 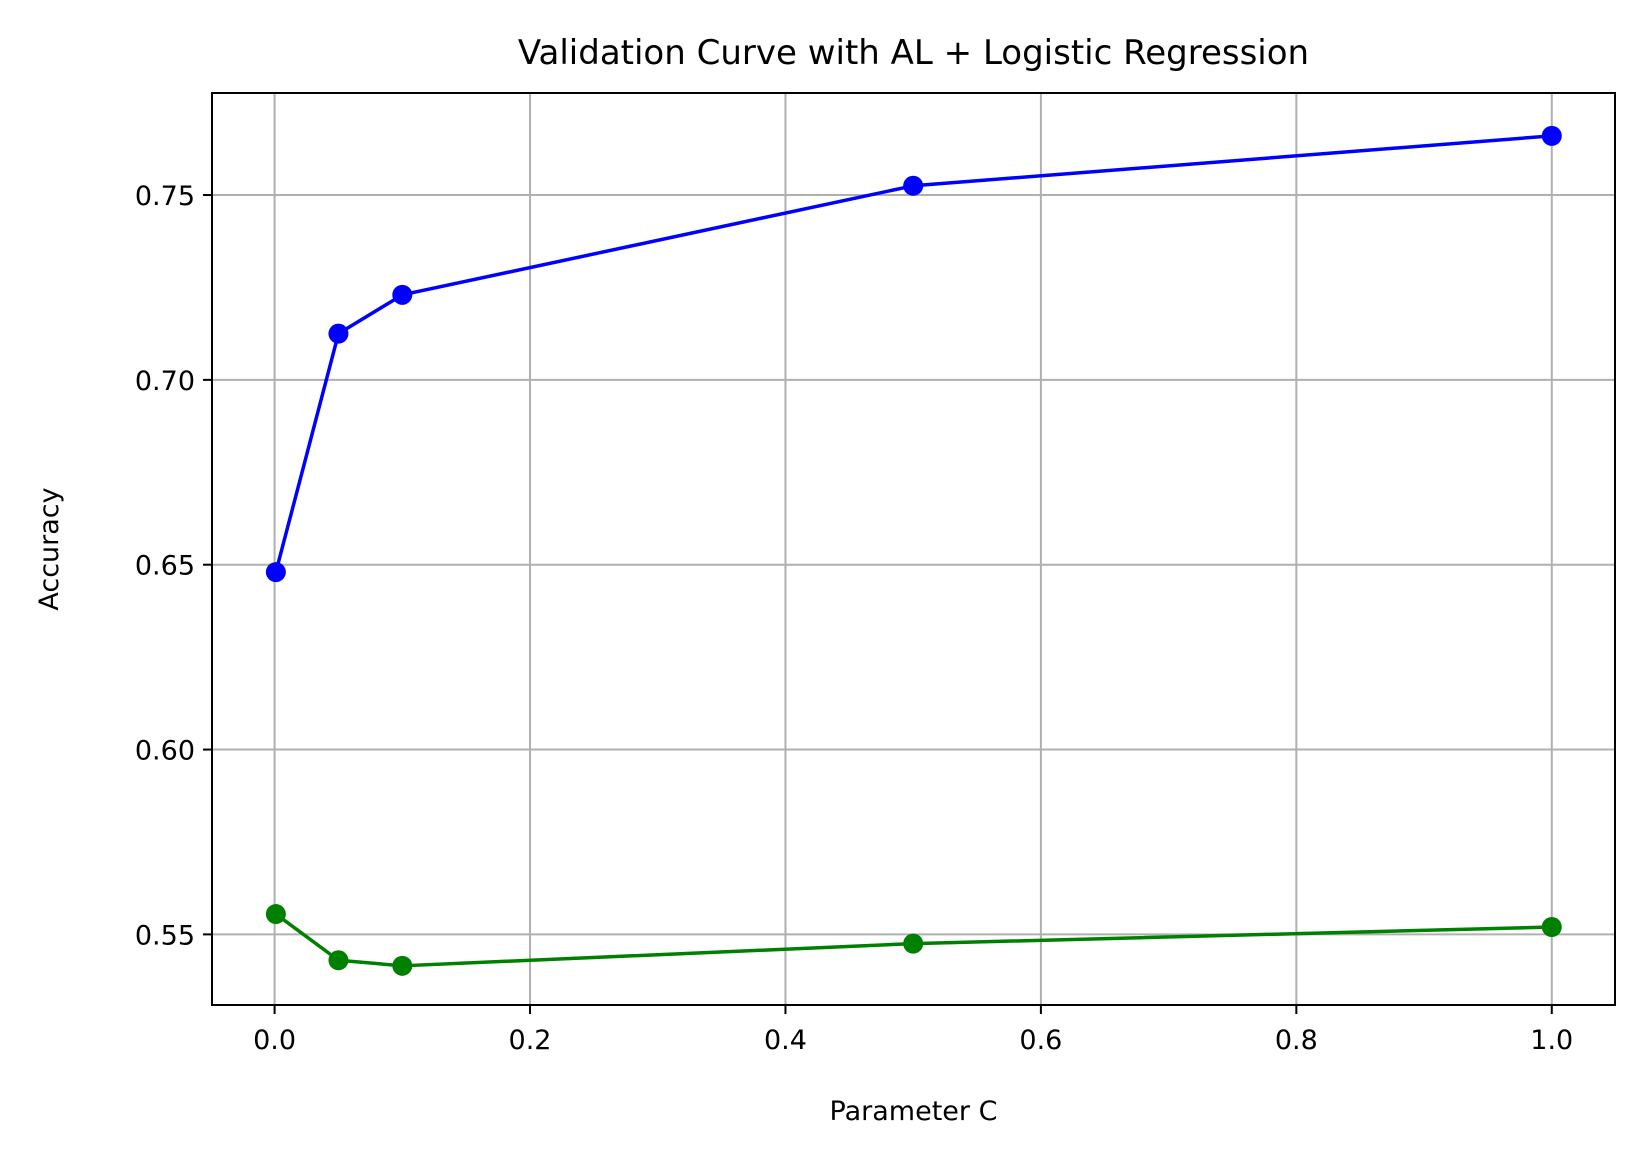 What do you see at coordinates (165, 566) in the screenshot?
I see `y-tick-label: 0.65` at bounding box center [165, 566].